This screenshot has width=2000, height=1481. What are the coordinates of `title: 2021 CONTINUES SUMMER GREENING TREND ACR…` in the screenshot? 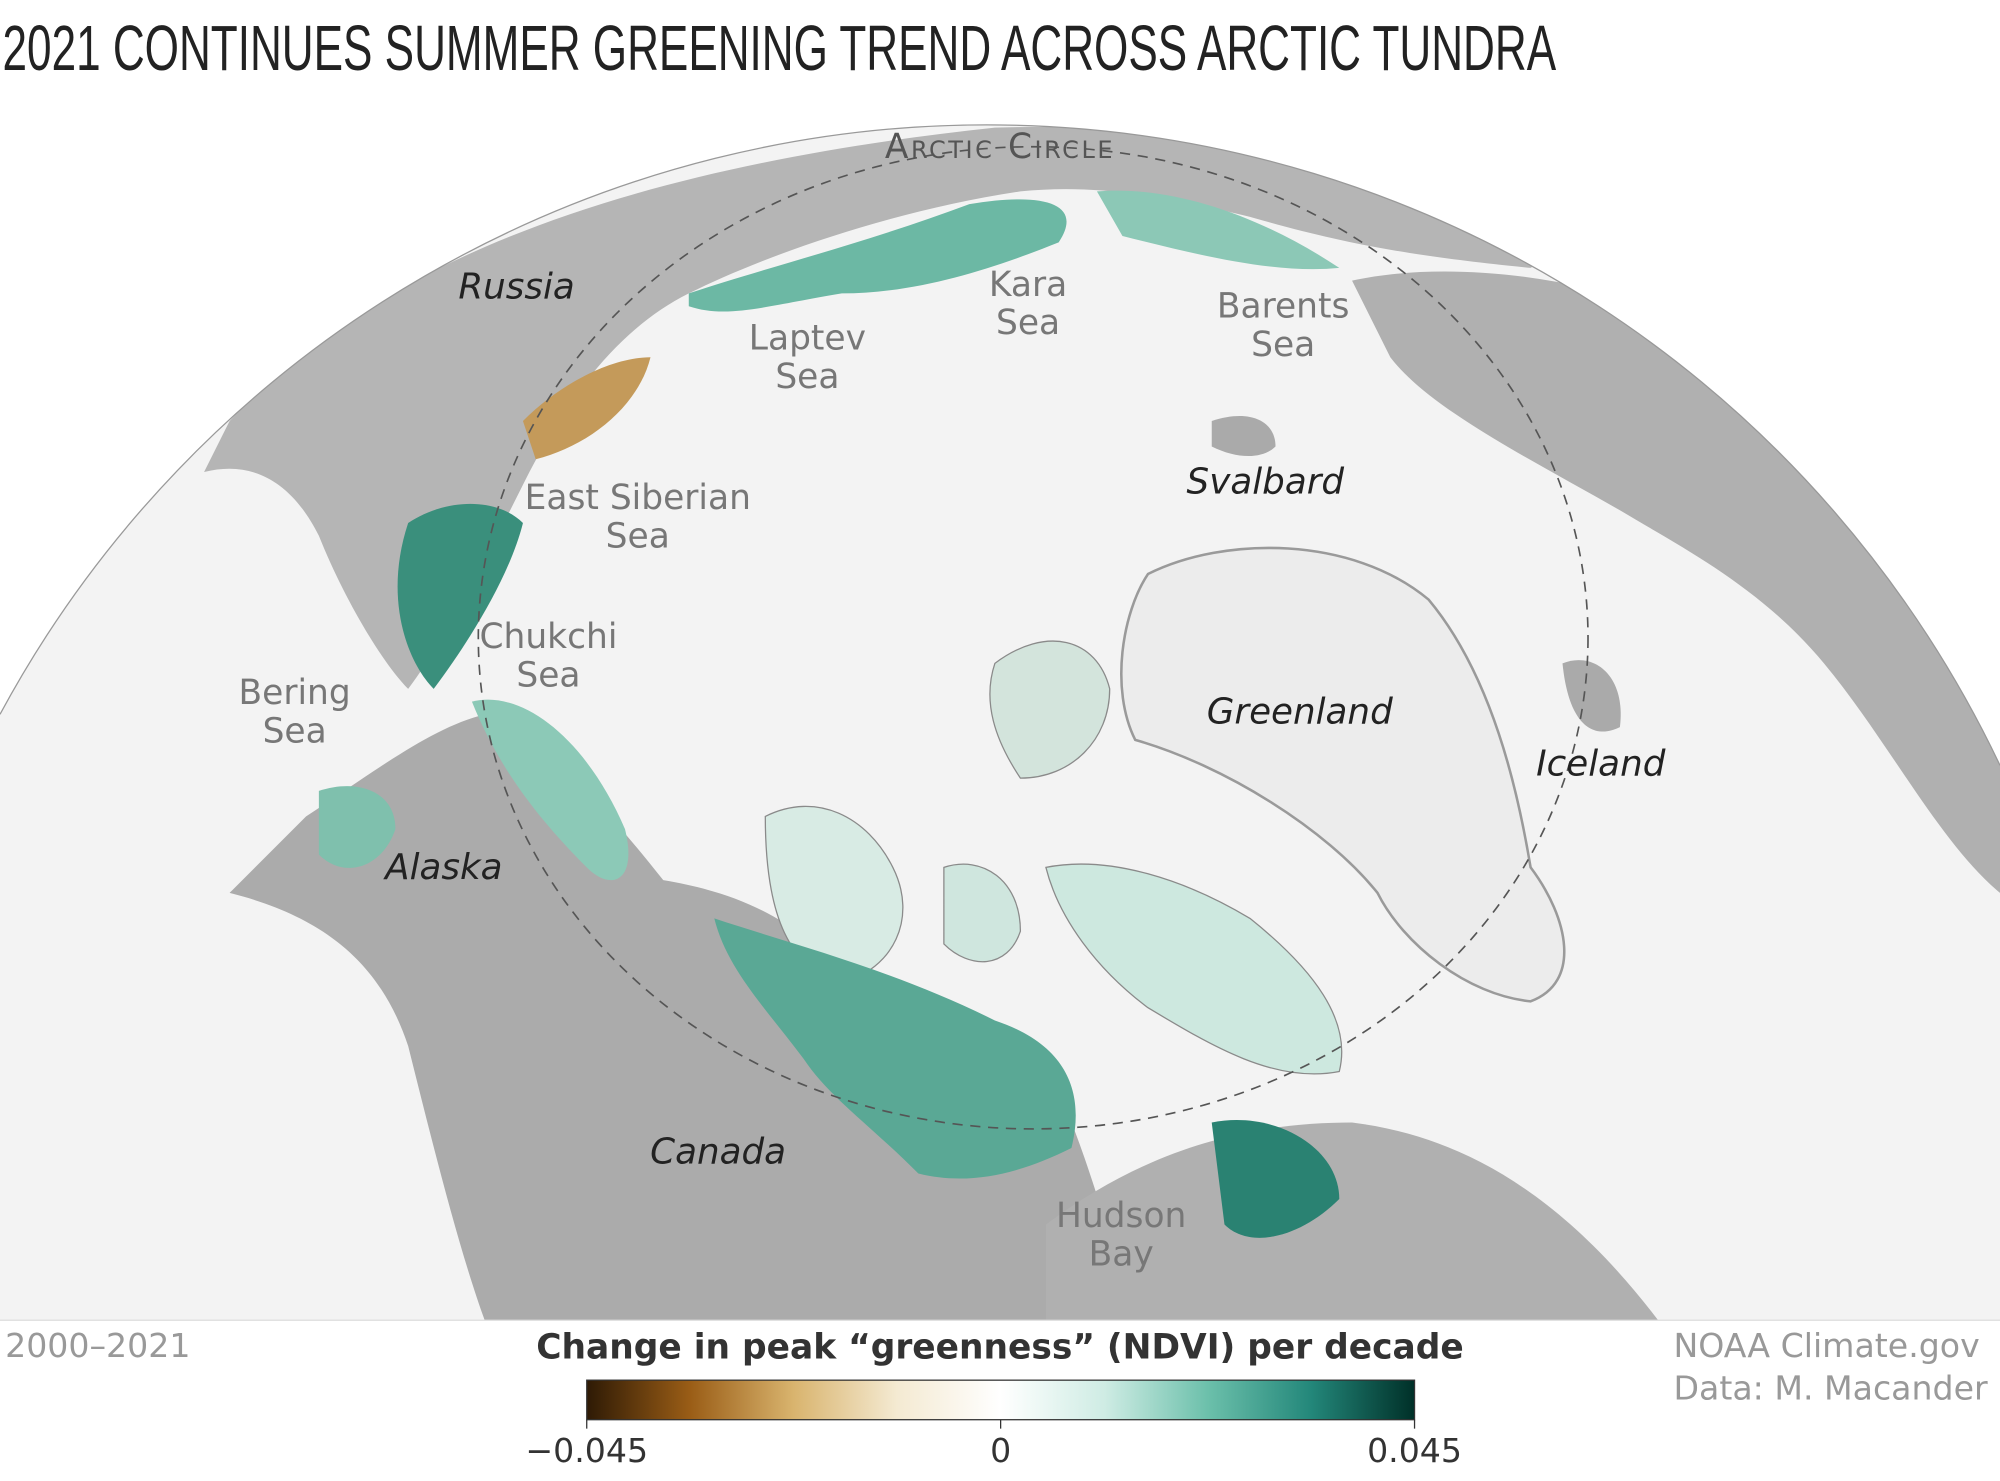 It's located at (780, 48).